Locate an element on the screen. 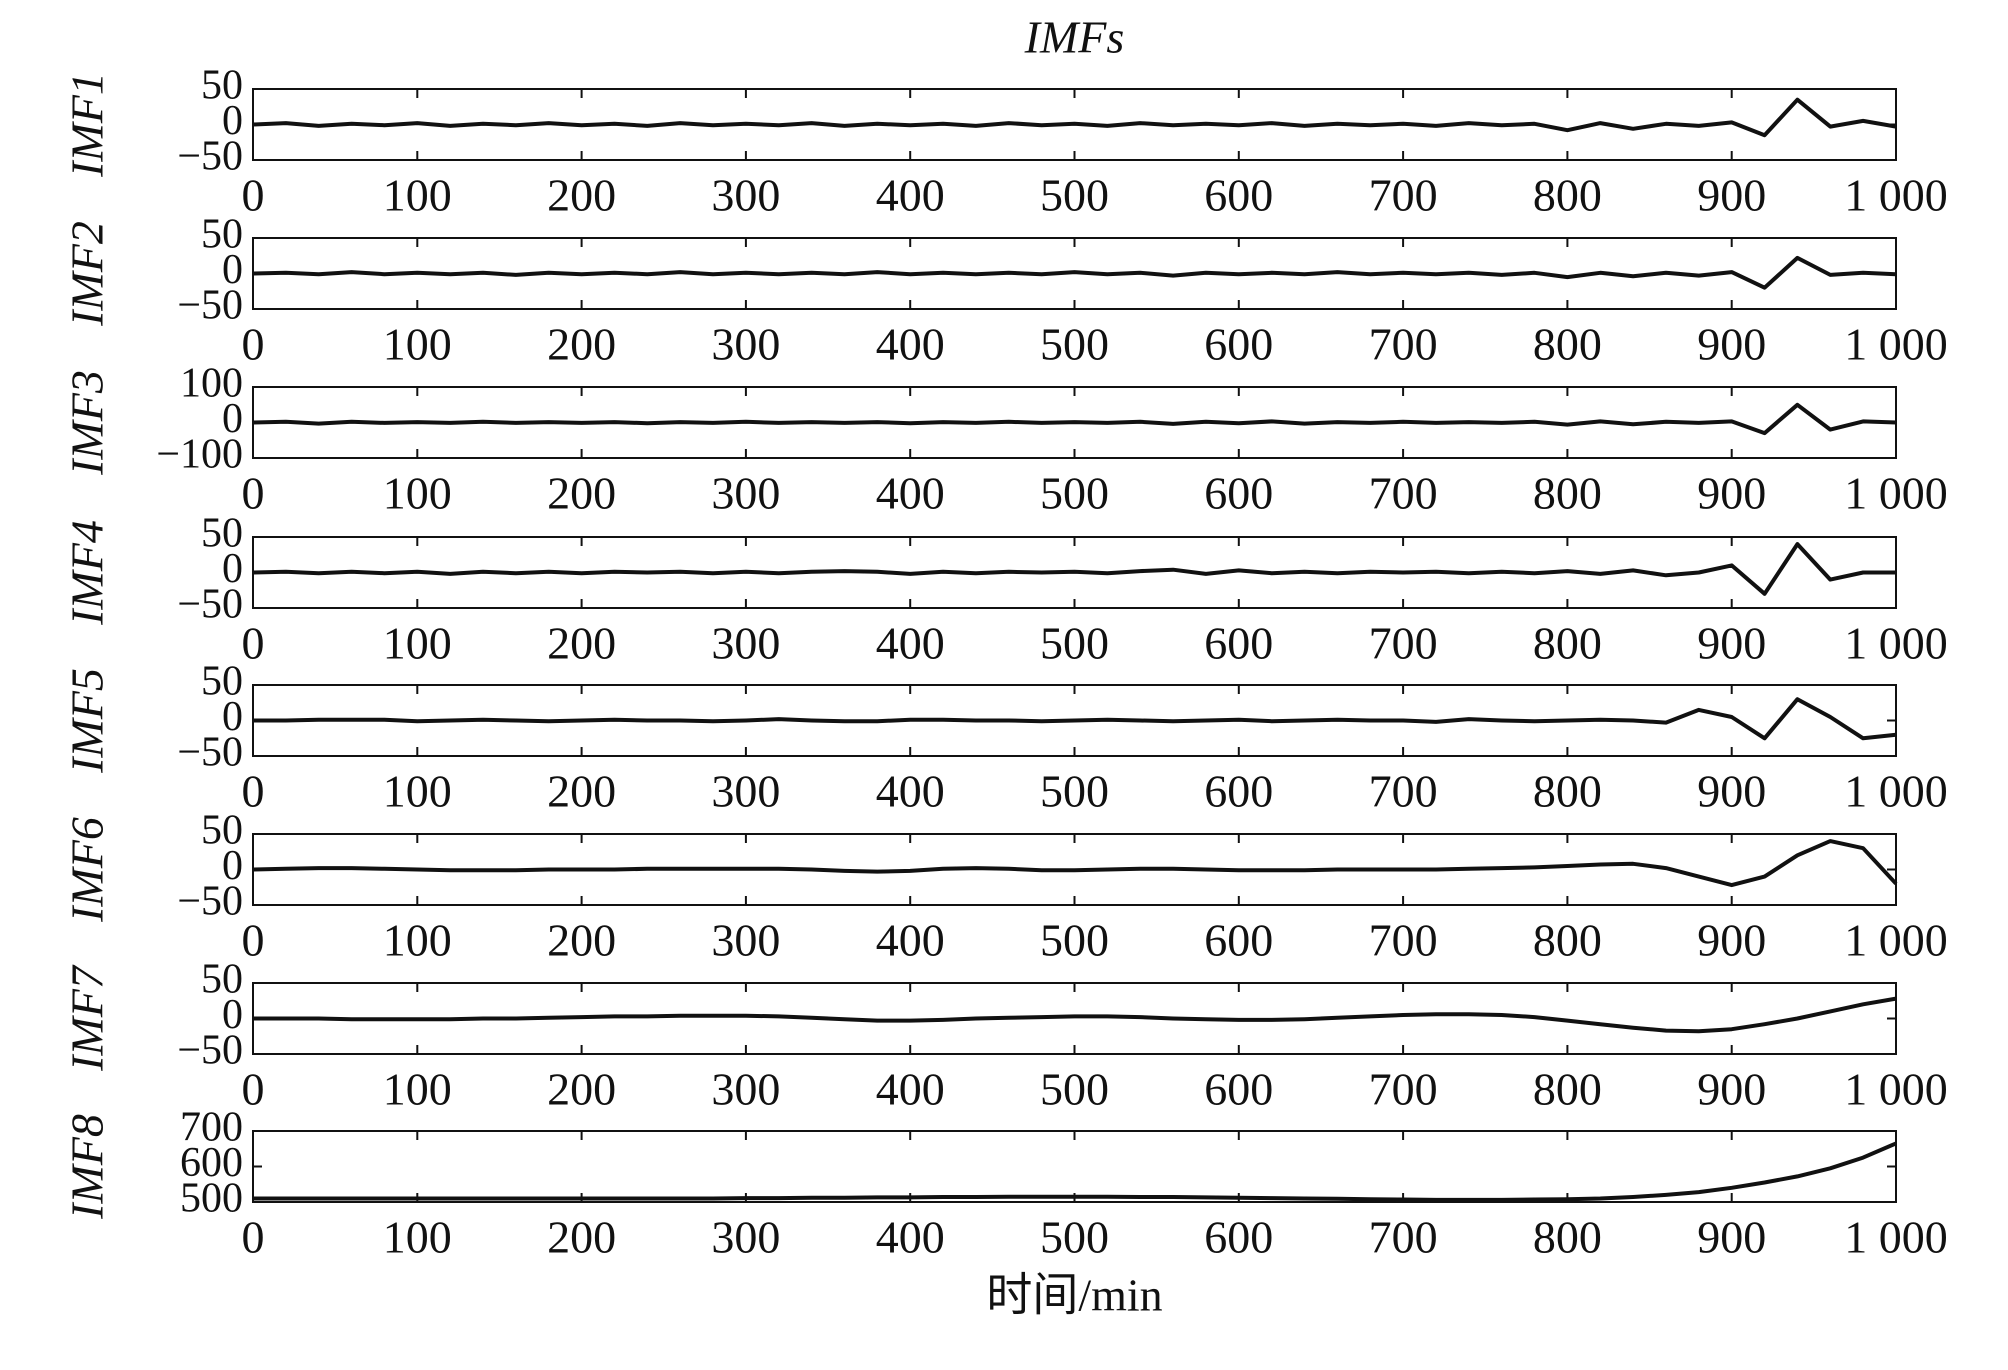 This screenshot has width=2008, height=1370. y-tick-label: 700 is located at coordinates (211, 1128).